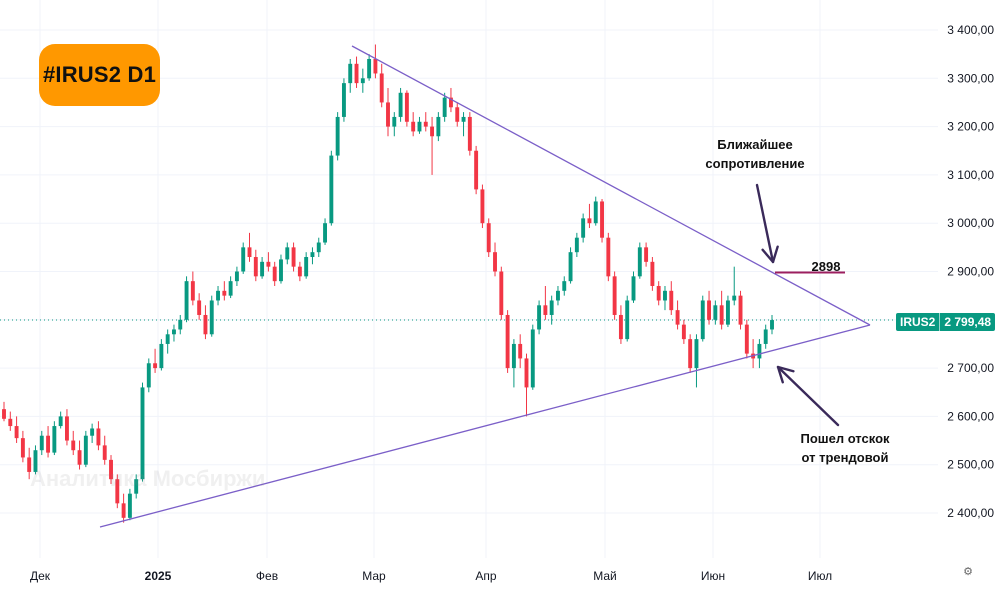  Describe the element at coordinates (970, 513) in the screenshot. I see `y-tick-label: 2 400,00` at that location.